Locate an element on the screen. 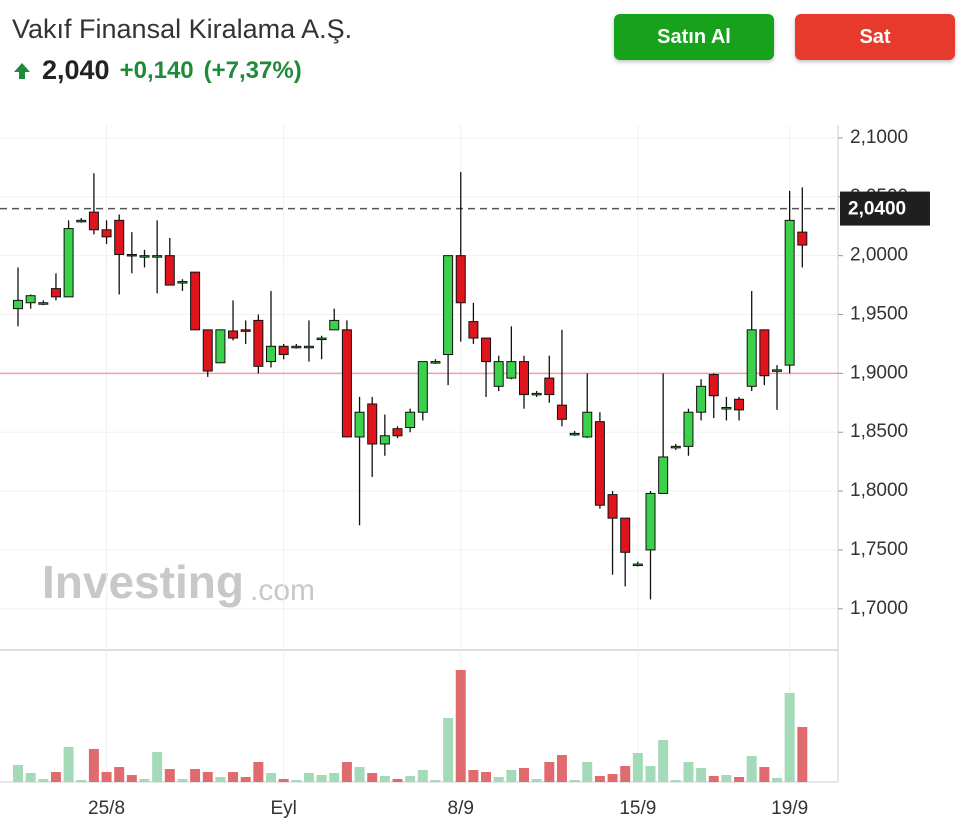 This screenshot has width=960, height=835. x-tick-label: Eyl is located at coordinates (283, 808).